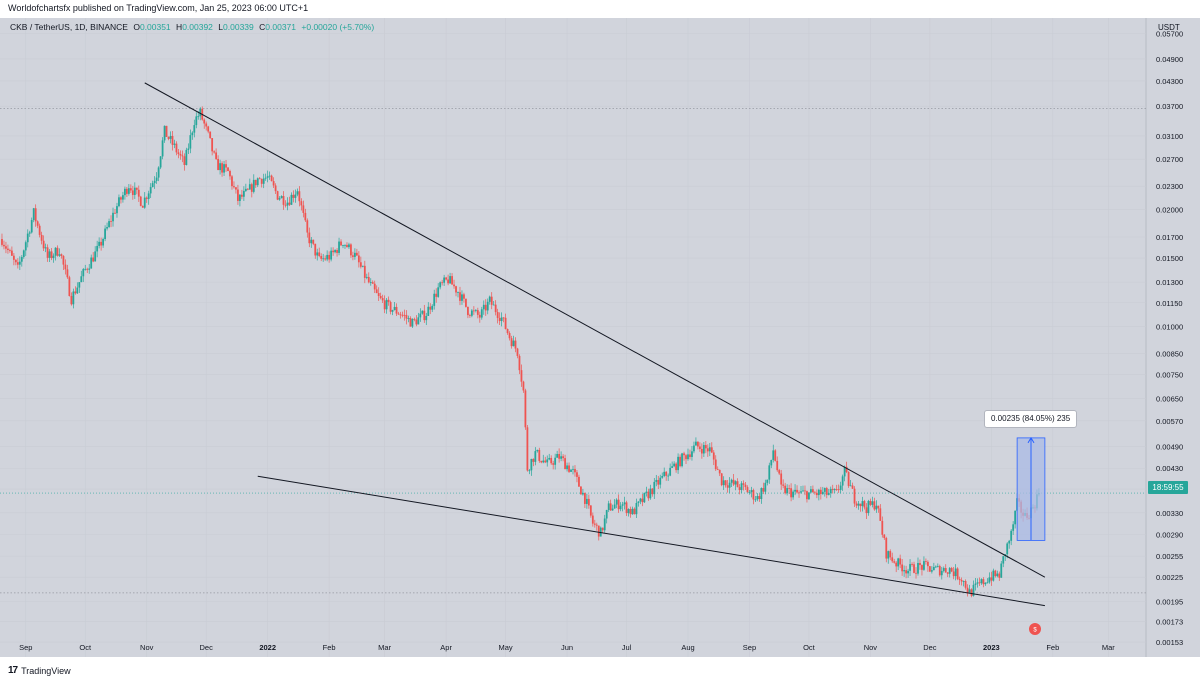 The width and height of the screenshot is (1200, 680). Describe the element at coordinates (85, 647) in the screenshot. I see `x-tick-label: Oct` at that location.